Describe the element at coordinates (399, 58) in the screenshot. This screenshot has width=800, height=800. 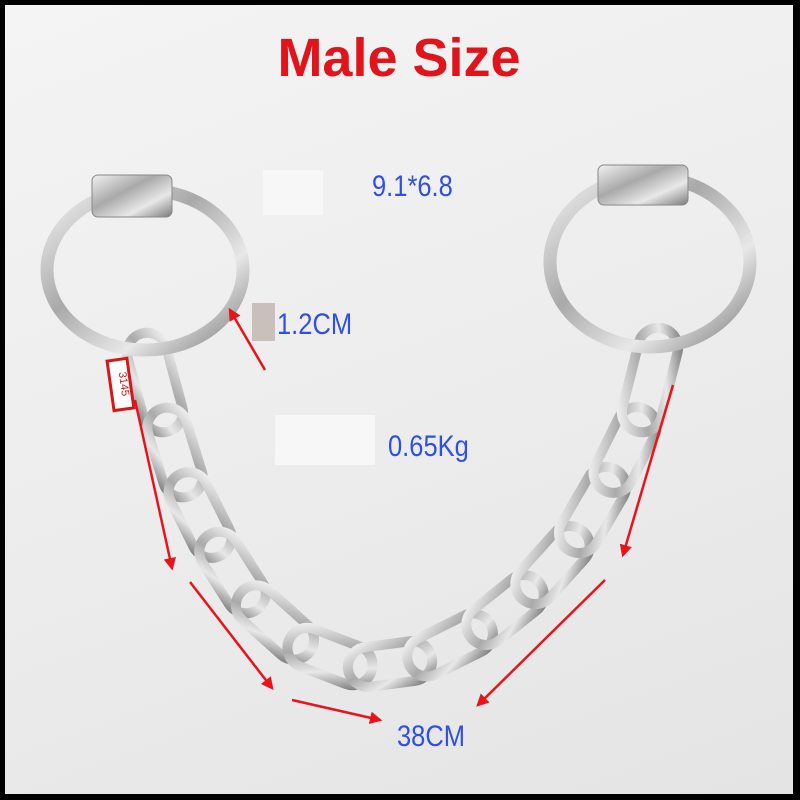
I see `title: Male Size` at that location.